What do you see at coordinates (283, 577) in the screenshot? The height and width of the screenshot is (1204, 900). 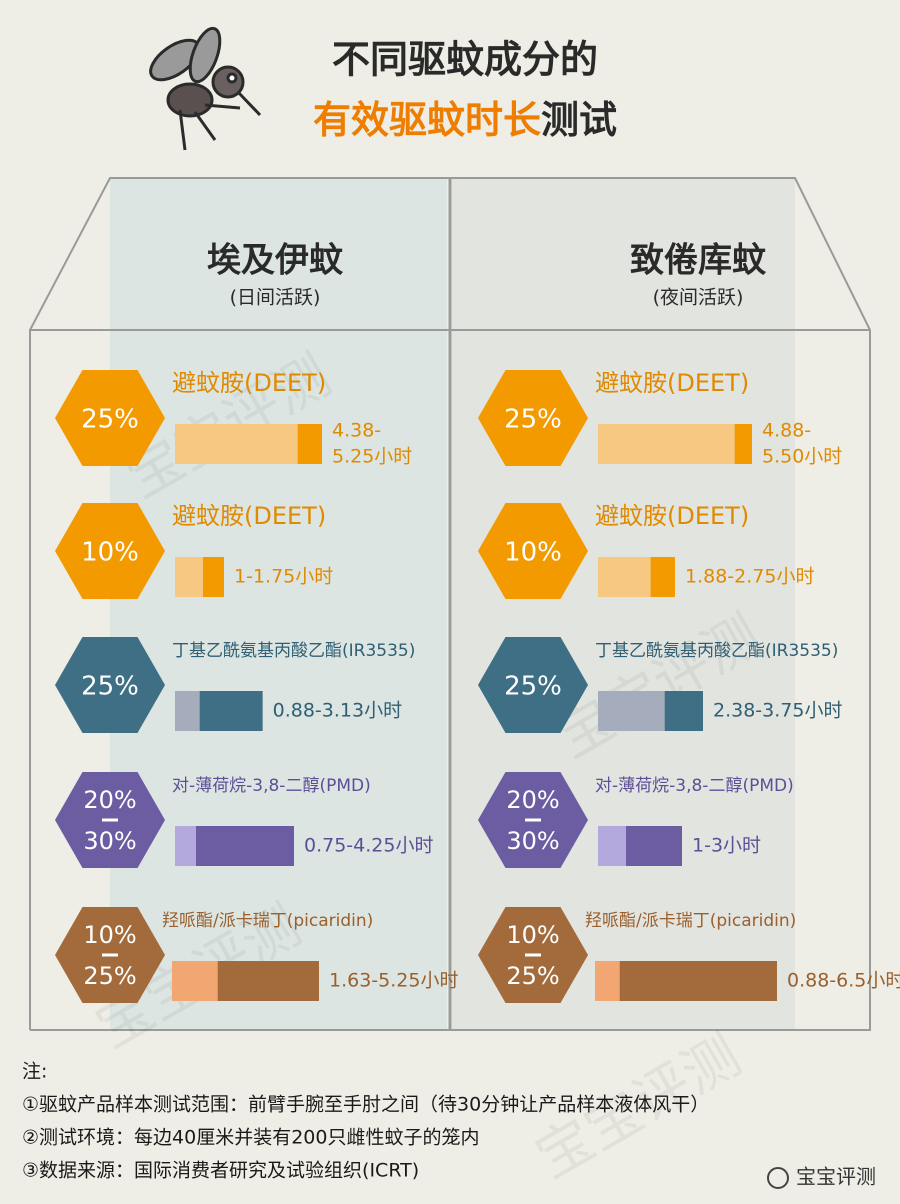 I see `range-label: 1-1.75小时` at bounding box center [283, 577].